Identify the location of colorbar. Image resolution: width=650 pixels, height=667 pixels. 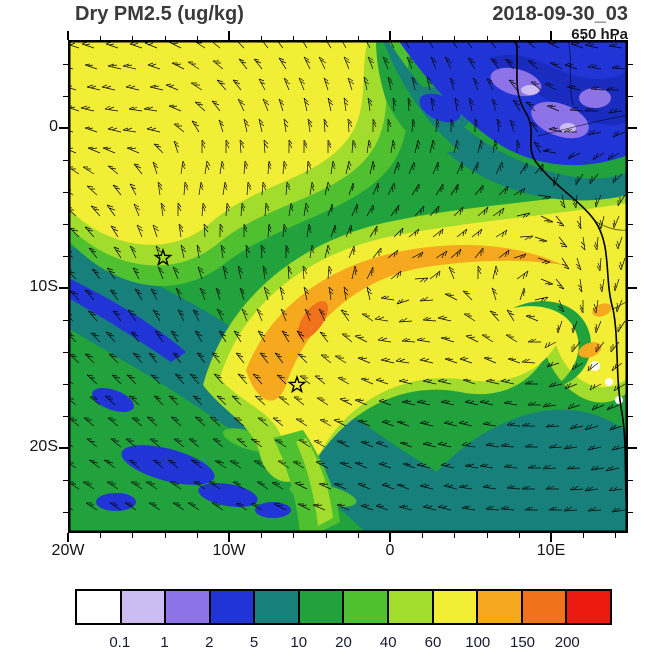
(343, 607).